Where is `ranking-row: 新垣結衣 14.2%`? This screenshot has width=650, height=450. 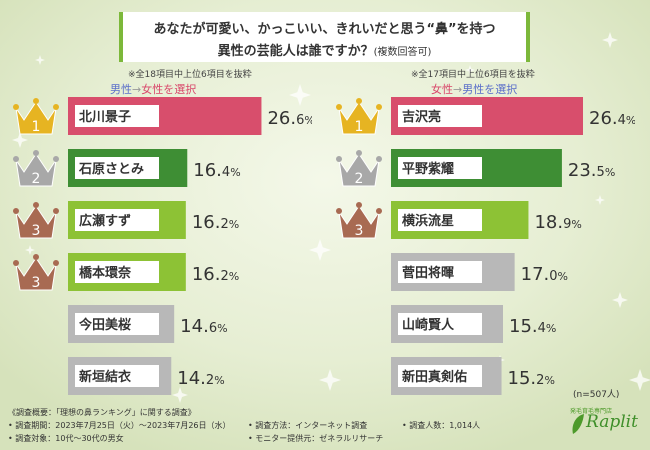 ranking-row: 新垣結衣 14.2% is located at coordinates (146, 376).